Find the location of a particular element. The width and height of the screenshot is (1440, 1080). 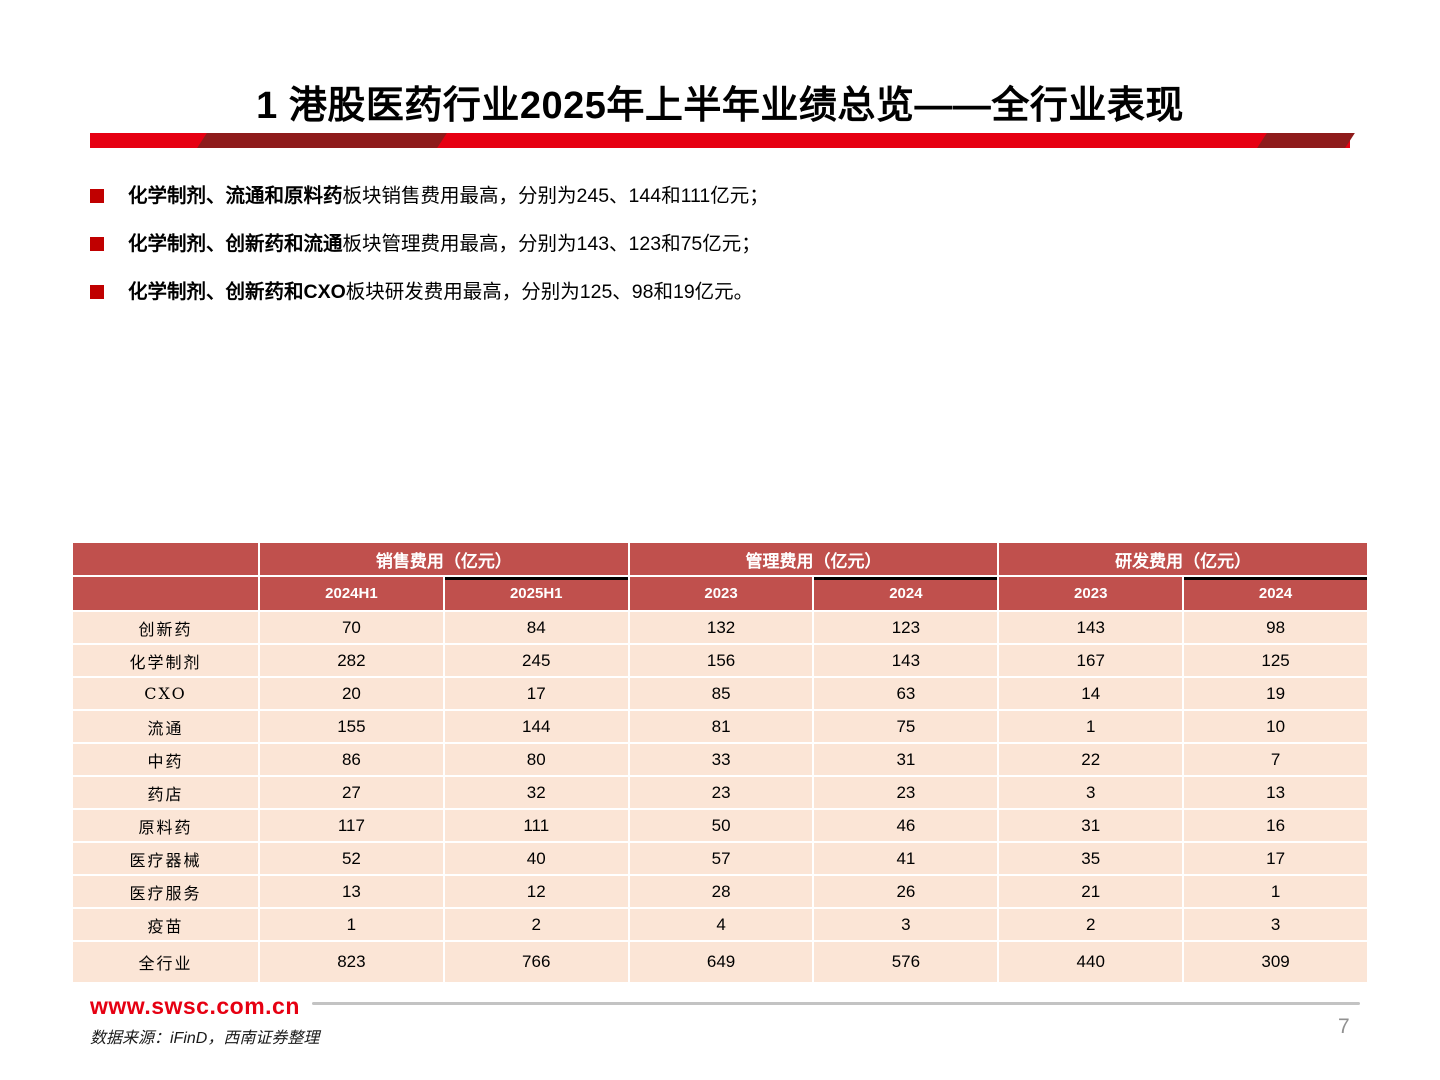

bullet-lead: 化学制剂、创新药和流通 is located at coordinates (235, 244).